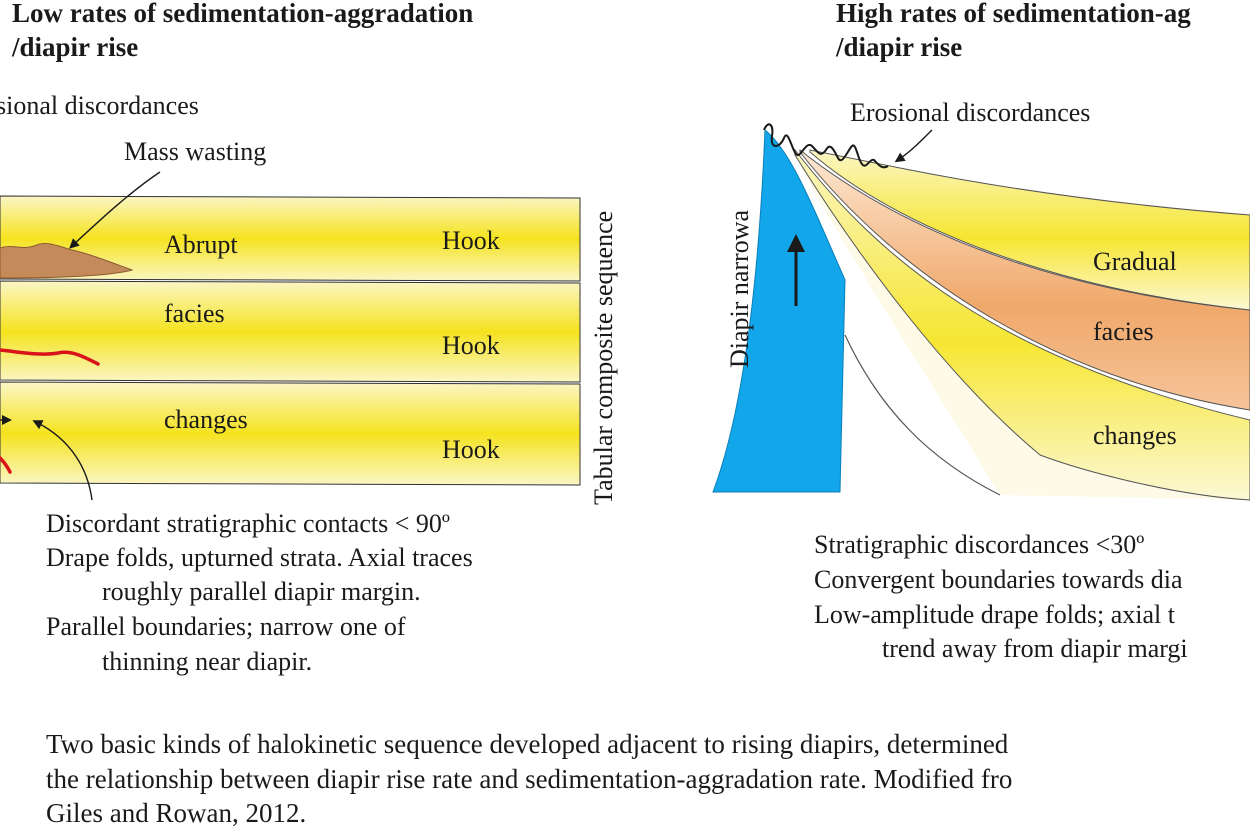 Image resolution: width=1250 pixels, height=834 pixels. I want to click on discordant-contact-arrow, so click(62, 460).